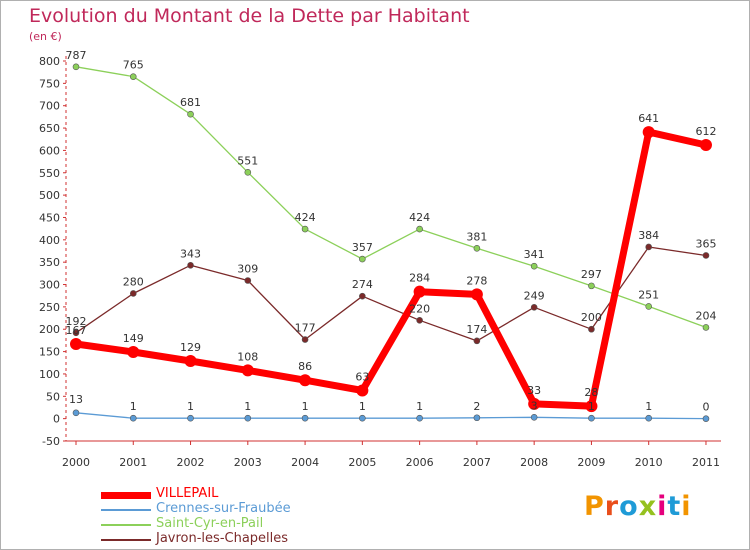 The height and width of the screenshot is (550, 750). What do you see at coordinates (476, 406) in the screenshot?
I see `data-label: 2` at bounding box center [476, 406].